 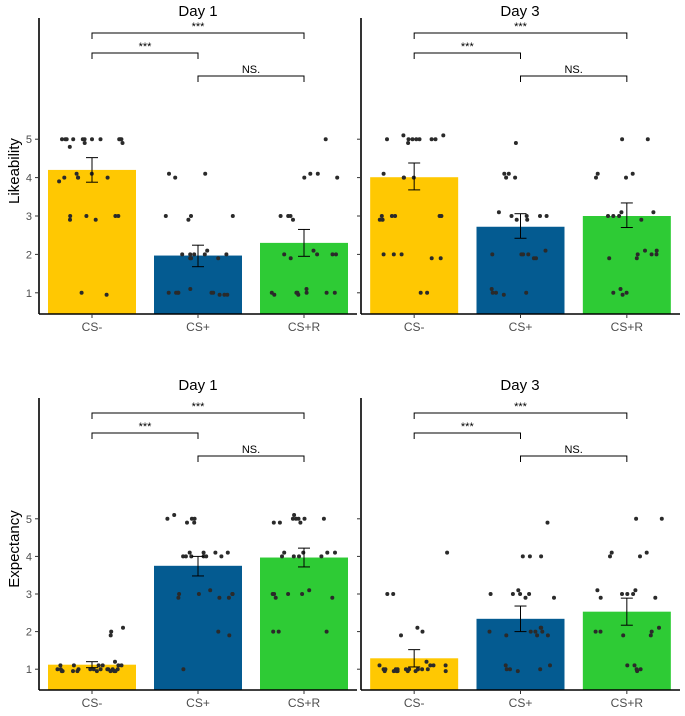 I want to click on y-axis-label: Expectancy, so click(x=14, y=549).